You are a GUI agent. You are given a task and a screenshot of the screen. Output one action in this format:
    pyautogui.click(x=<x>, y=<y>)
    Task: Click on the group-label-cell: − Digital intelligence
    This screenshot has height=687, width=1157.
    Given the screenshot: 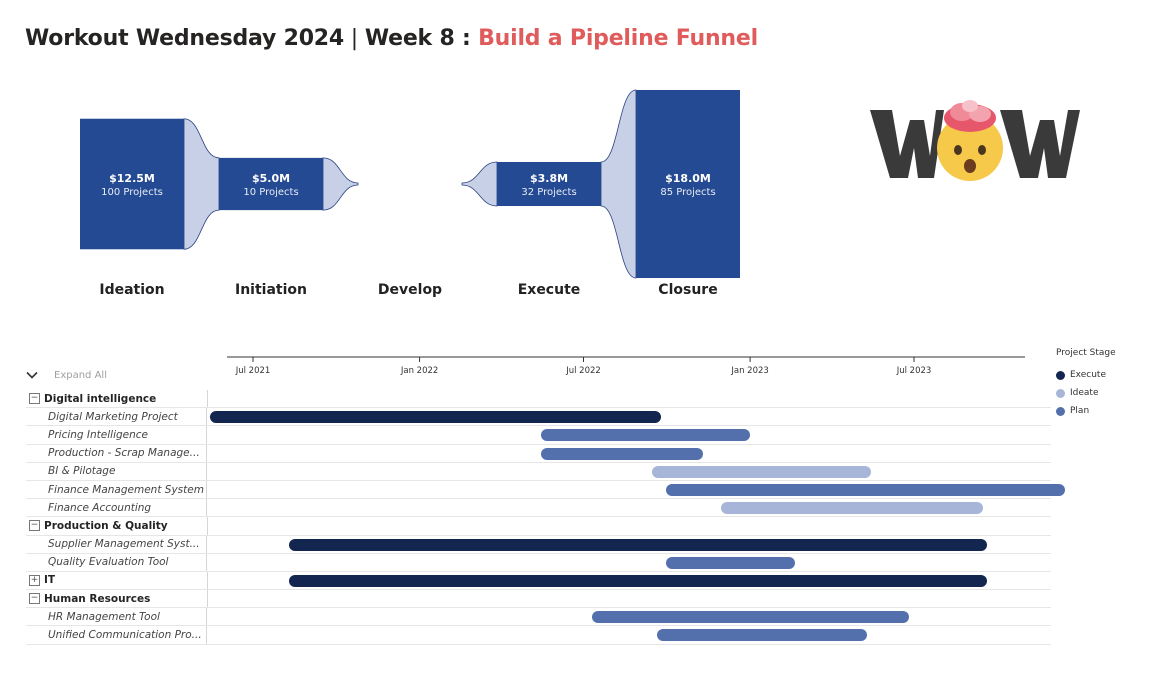 What is the action you would take?
    pyautogui.click(x=117, y=399)
    